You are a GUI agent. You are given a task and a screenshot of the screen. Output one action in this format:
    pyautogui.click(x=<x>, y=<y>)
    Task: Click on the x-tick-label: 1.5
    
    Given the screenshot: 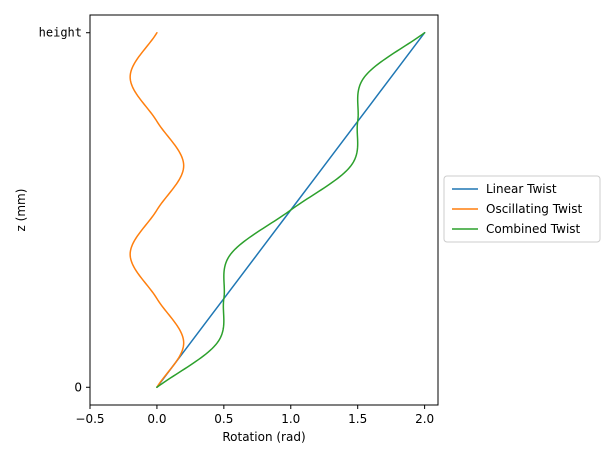 What is the action you would take?
    pyautogui.click(x=357, y=419)
    